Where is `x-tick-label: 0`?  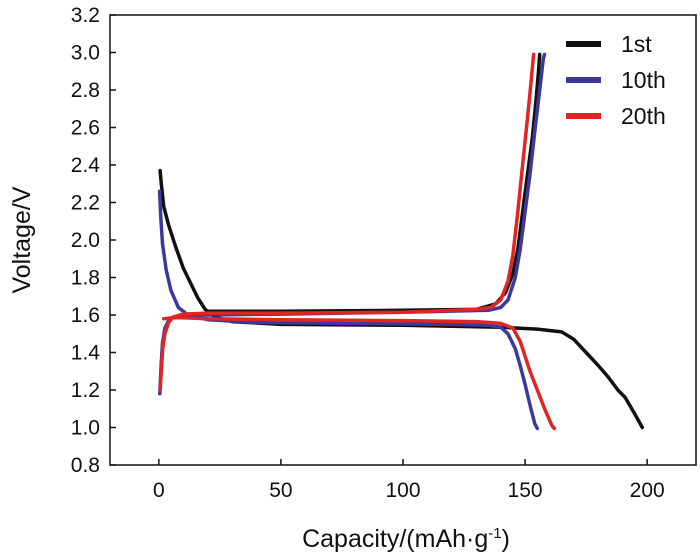 x-tick-label: 0 is located at coordinates (159, 490).